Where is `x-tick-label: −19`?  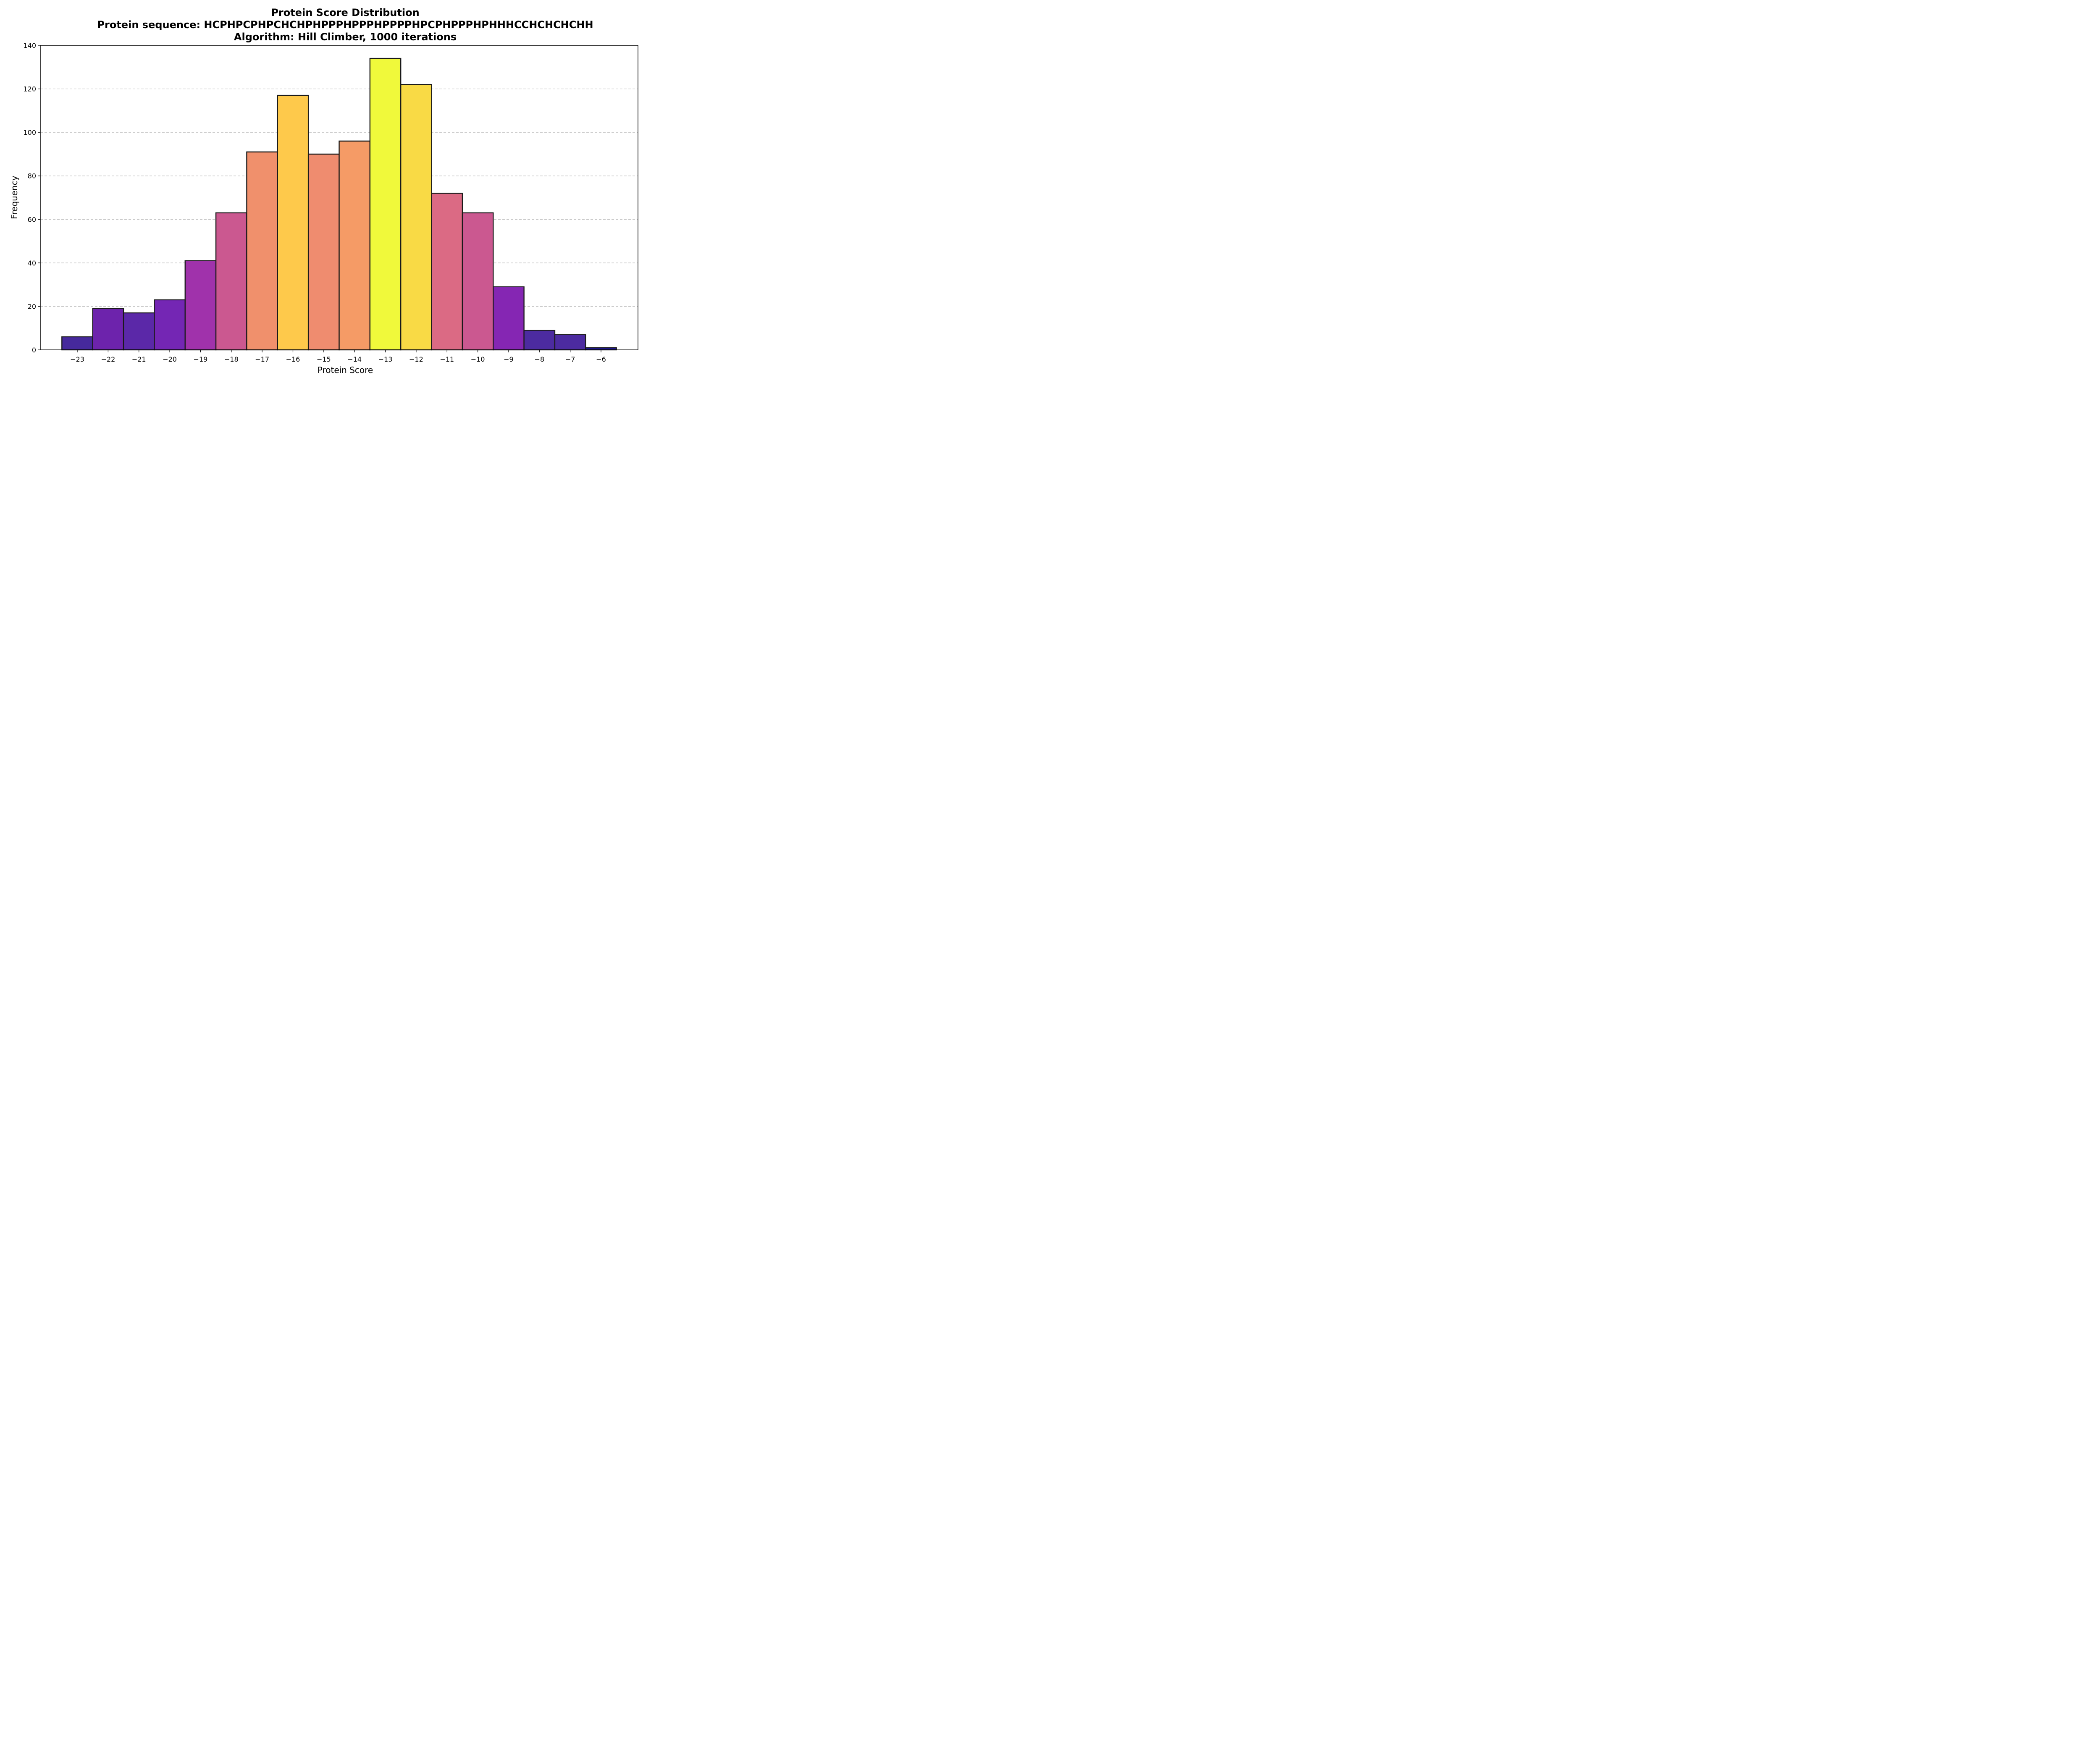
x-tick-label: −19 is located at coordinates (201, 359).